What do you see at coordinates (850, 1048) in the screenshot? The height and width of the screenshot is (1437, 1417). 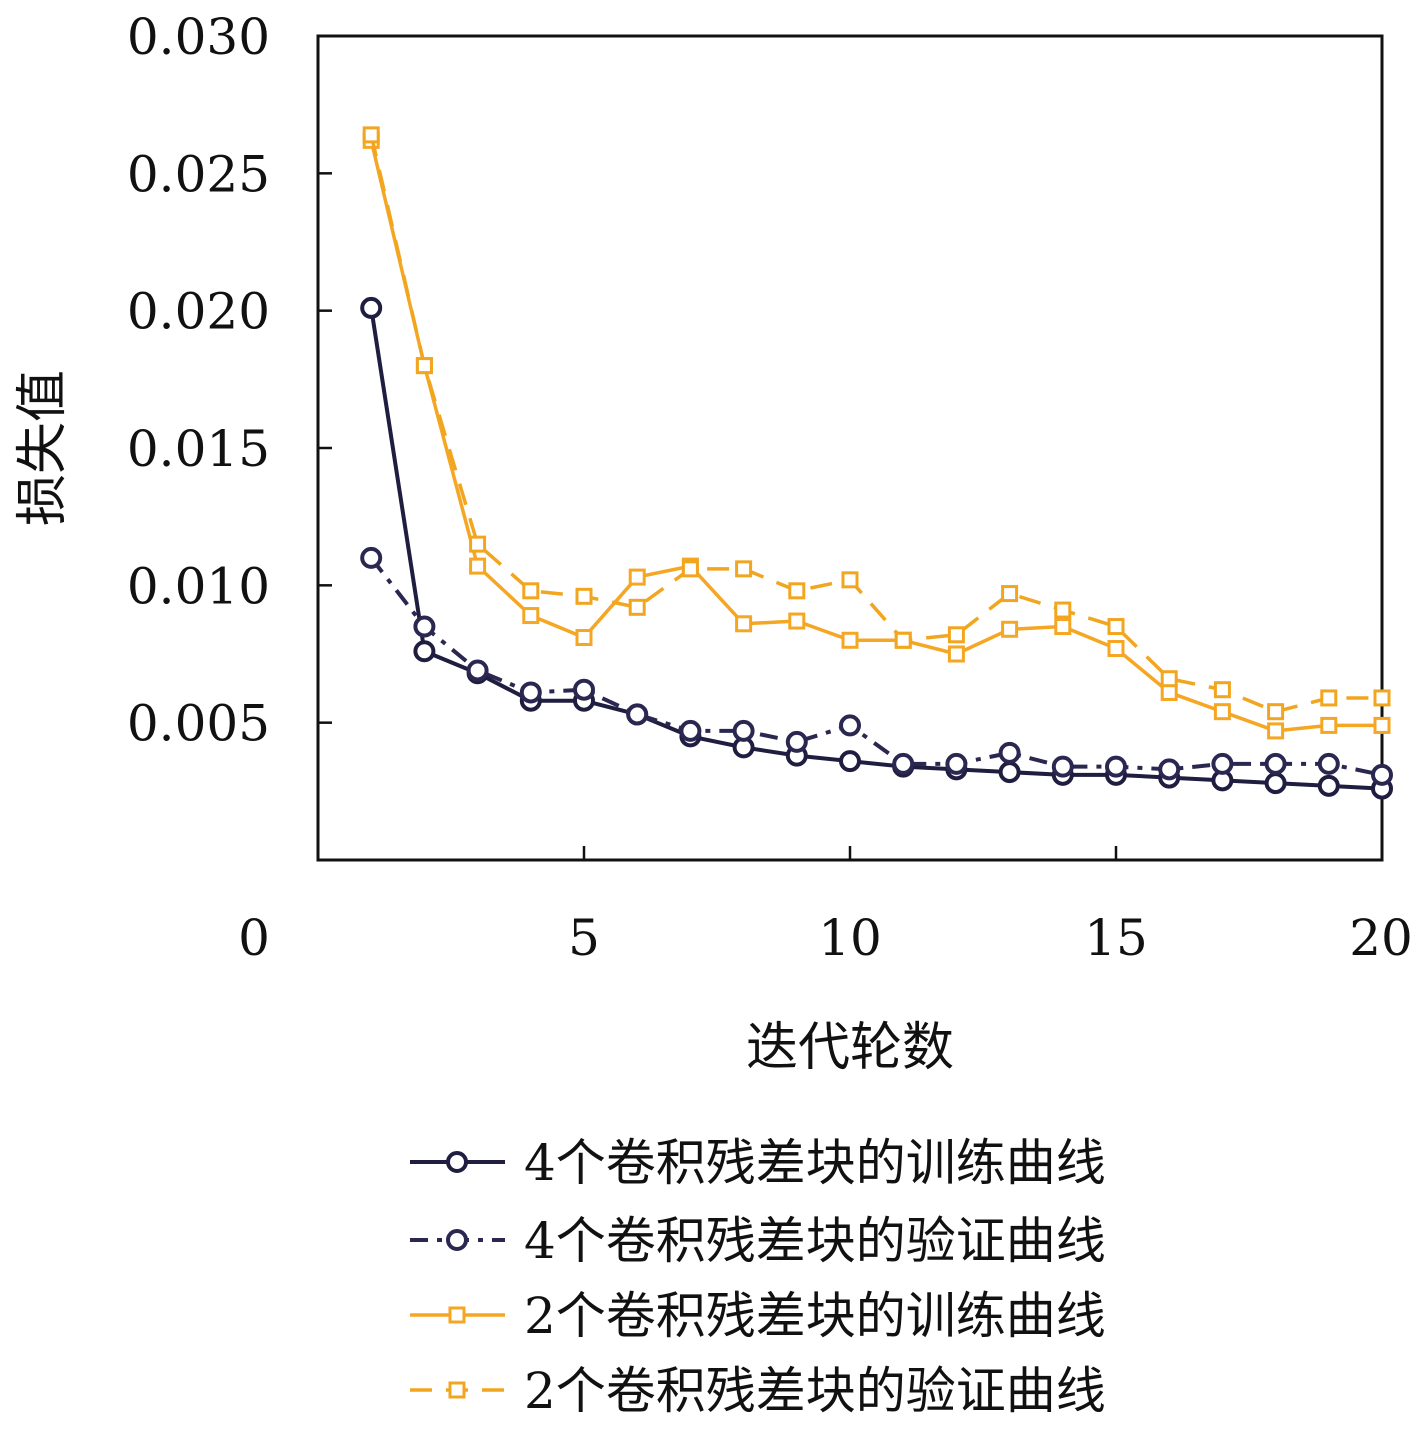 I see `x-axis-title: 迭代轮数` at bounding box center [850, 1048].